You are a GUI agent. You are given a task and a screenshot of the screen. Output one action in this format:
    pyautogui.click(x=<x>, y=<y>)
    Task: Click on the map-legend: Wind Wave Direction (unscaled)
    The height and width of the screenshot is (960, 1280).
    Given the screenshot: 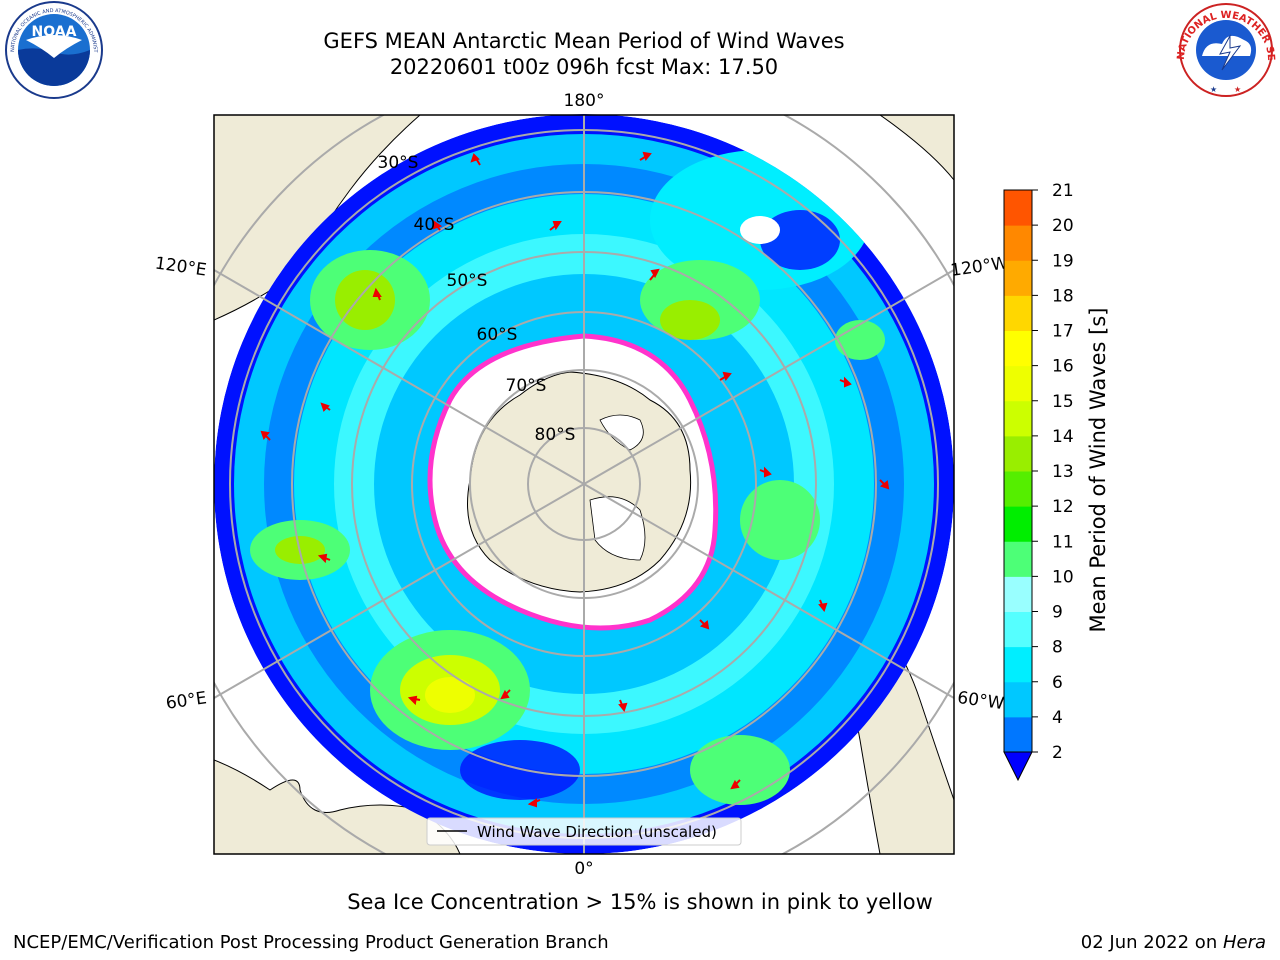 What is the action you would take?
    pyautogui.click(x=584, y=831)
    